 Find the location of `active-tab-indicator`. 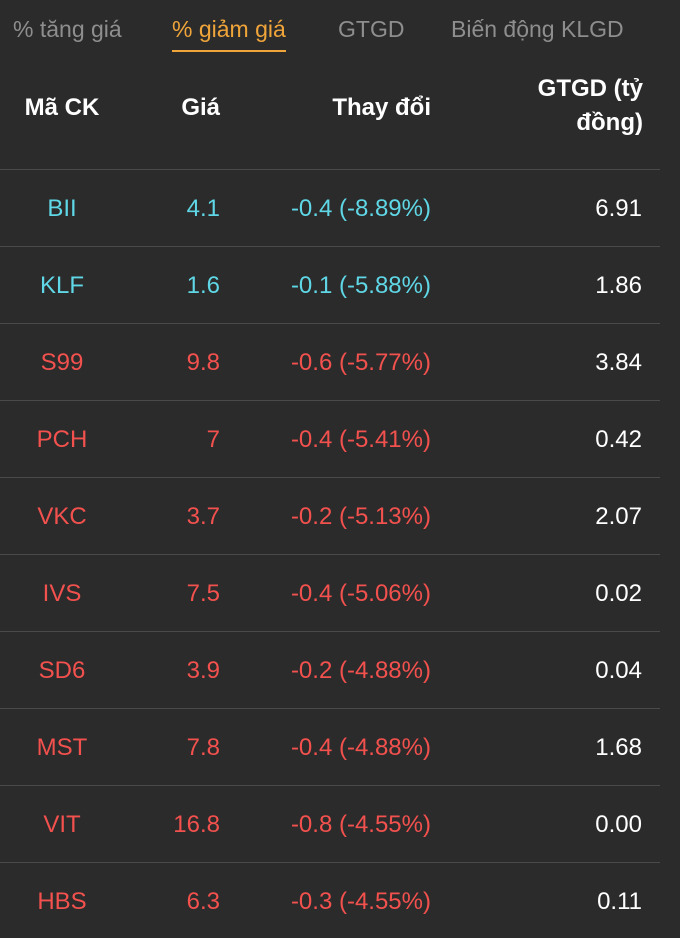

active-tab-indicator is located at coordinates (229, 51).